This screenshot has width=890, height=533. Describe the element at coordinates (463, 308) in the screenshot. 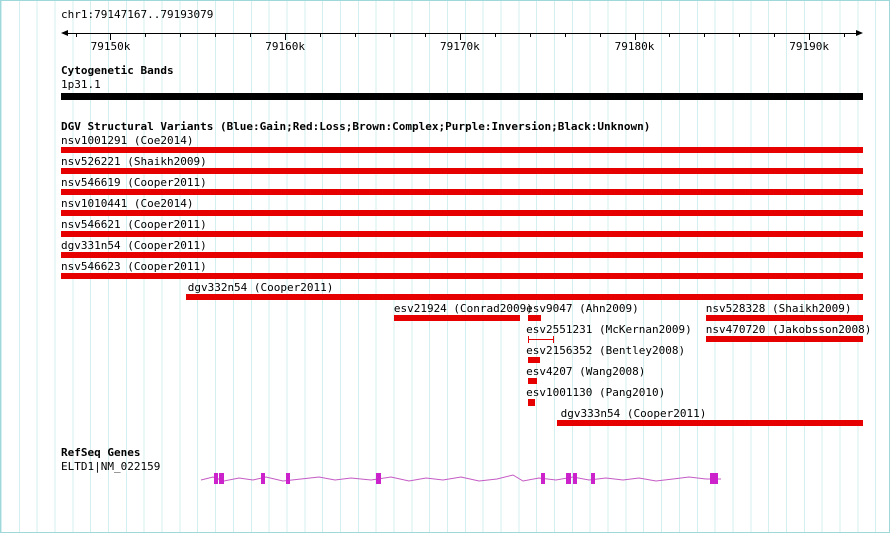

I see `dgv-feature-label: esv21924 (Conrad2009)` at that location.